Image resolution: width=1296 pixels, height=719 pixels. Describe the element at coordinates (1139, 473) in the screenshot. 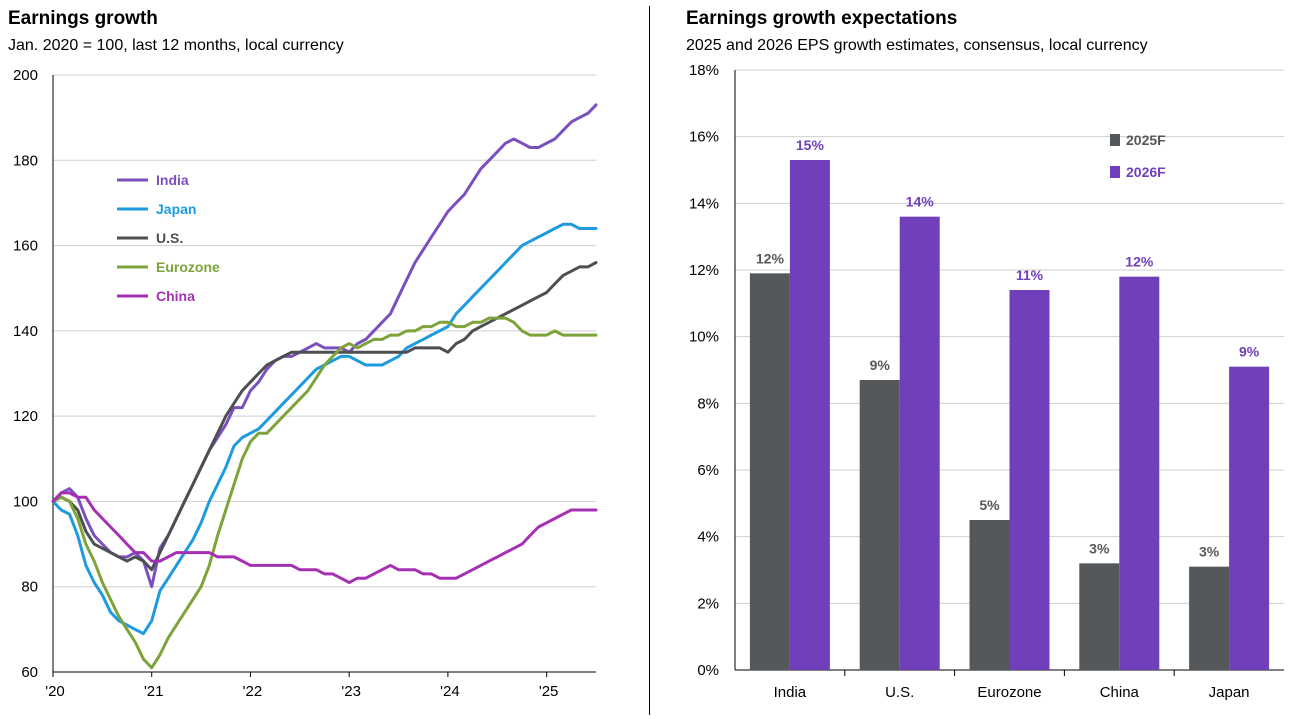

I see `bar-china-2026f` at that location.